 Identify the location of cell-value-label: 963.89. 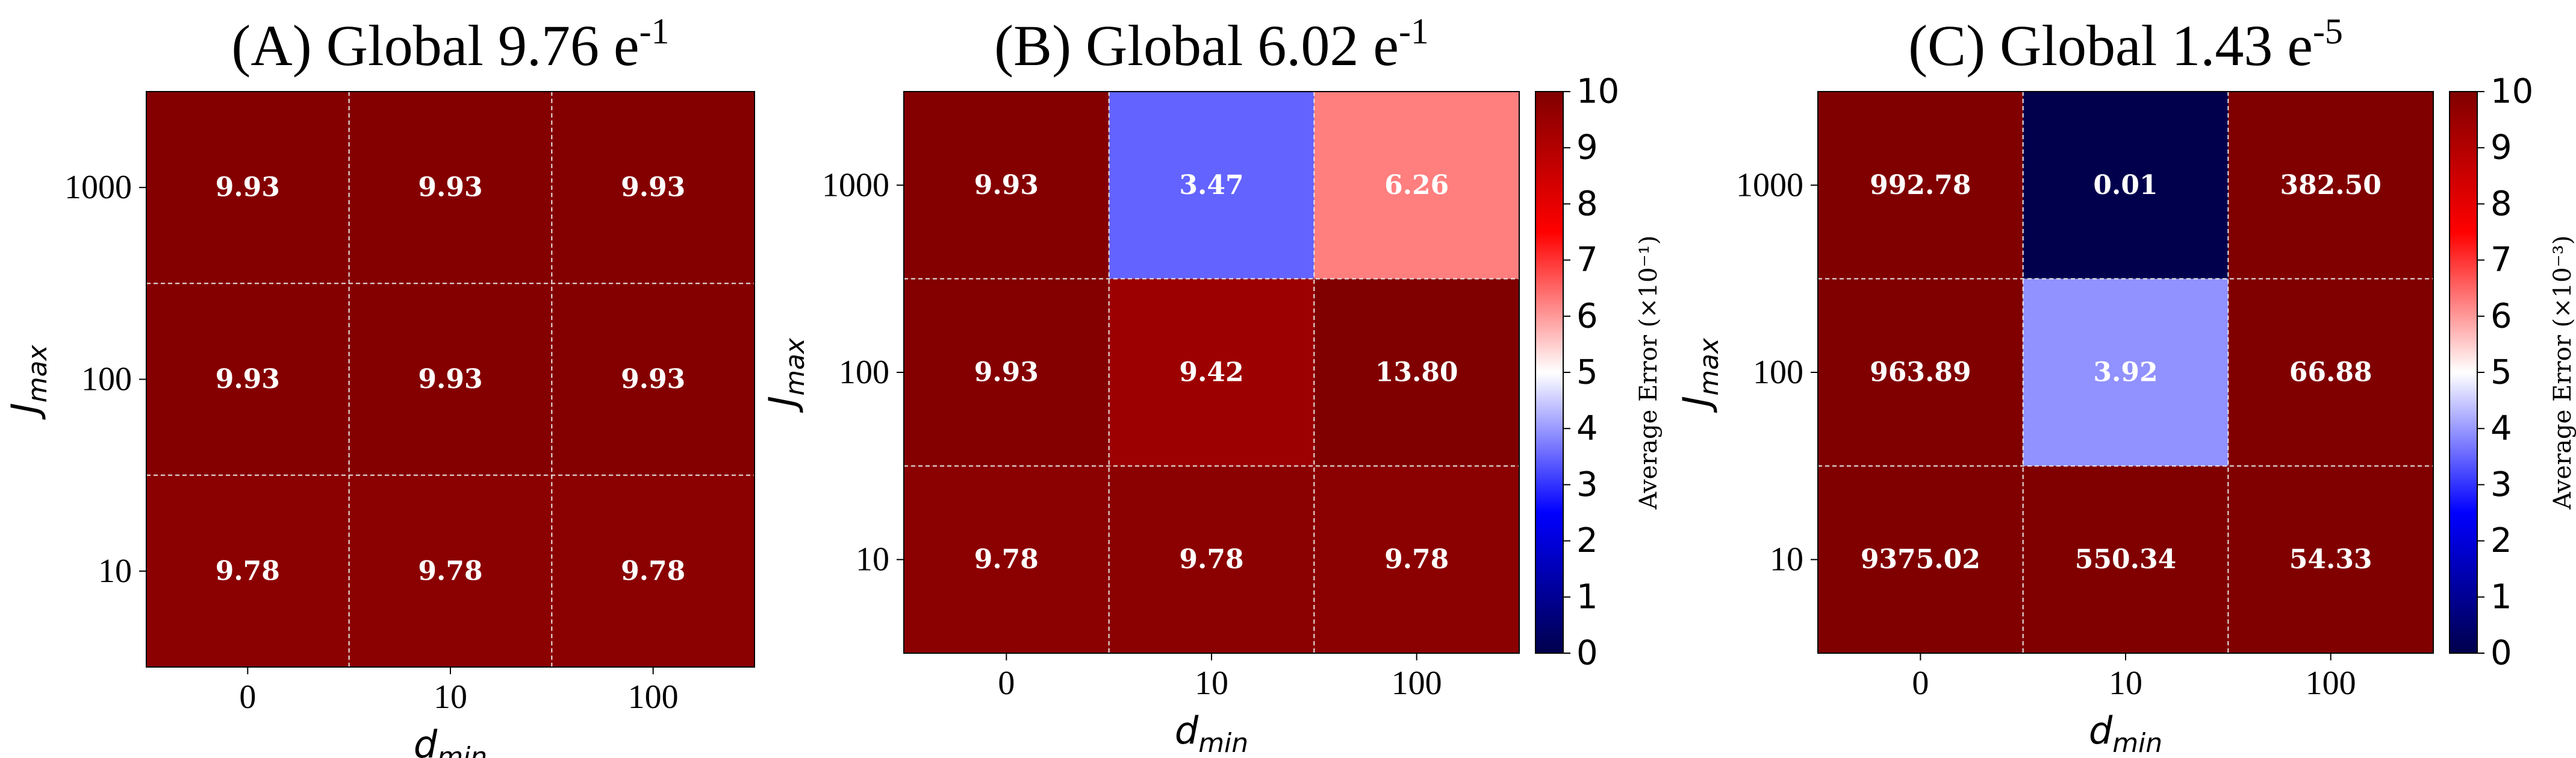
(1920, 372).